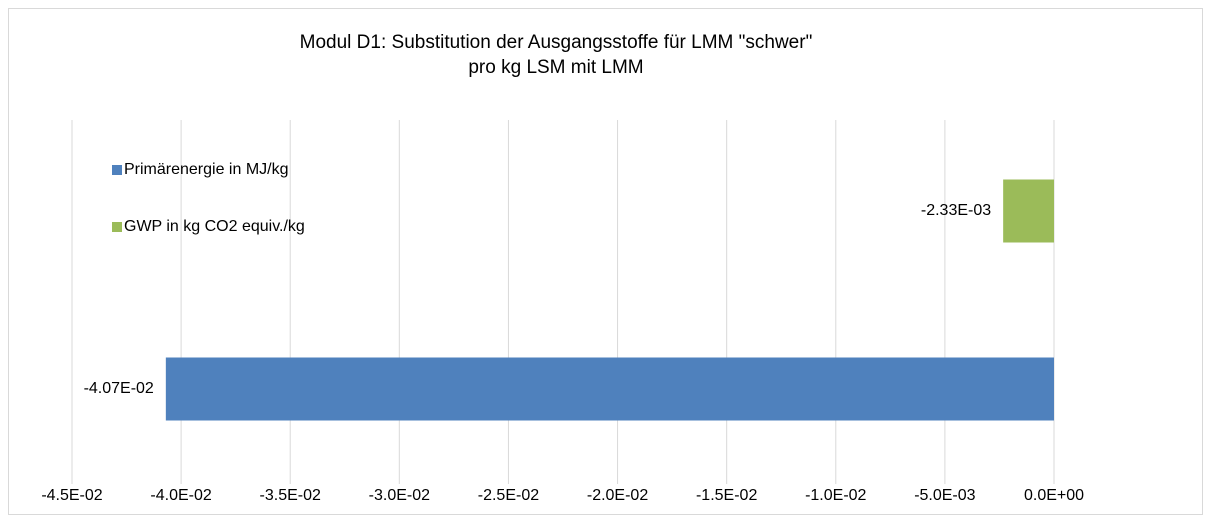 Image resolution: width=1210 pixels, height=515 pixels. What do you see at coordinates (206, 169) in the screenshot?
I see `legend-label: Primärenergie in MJ/kg` at bounding box center [206, 169].